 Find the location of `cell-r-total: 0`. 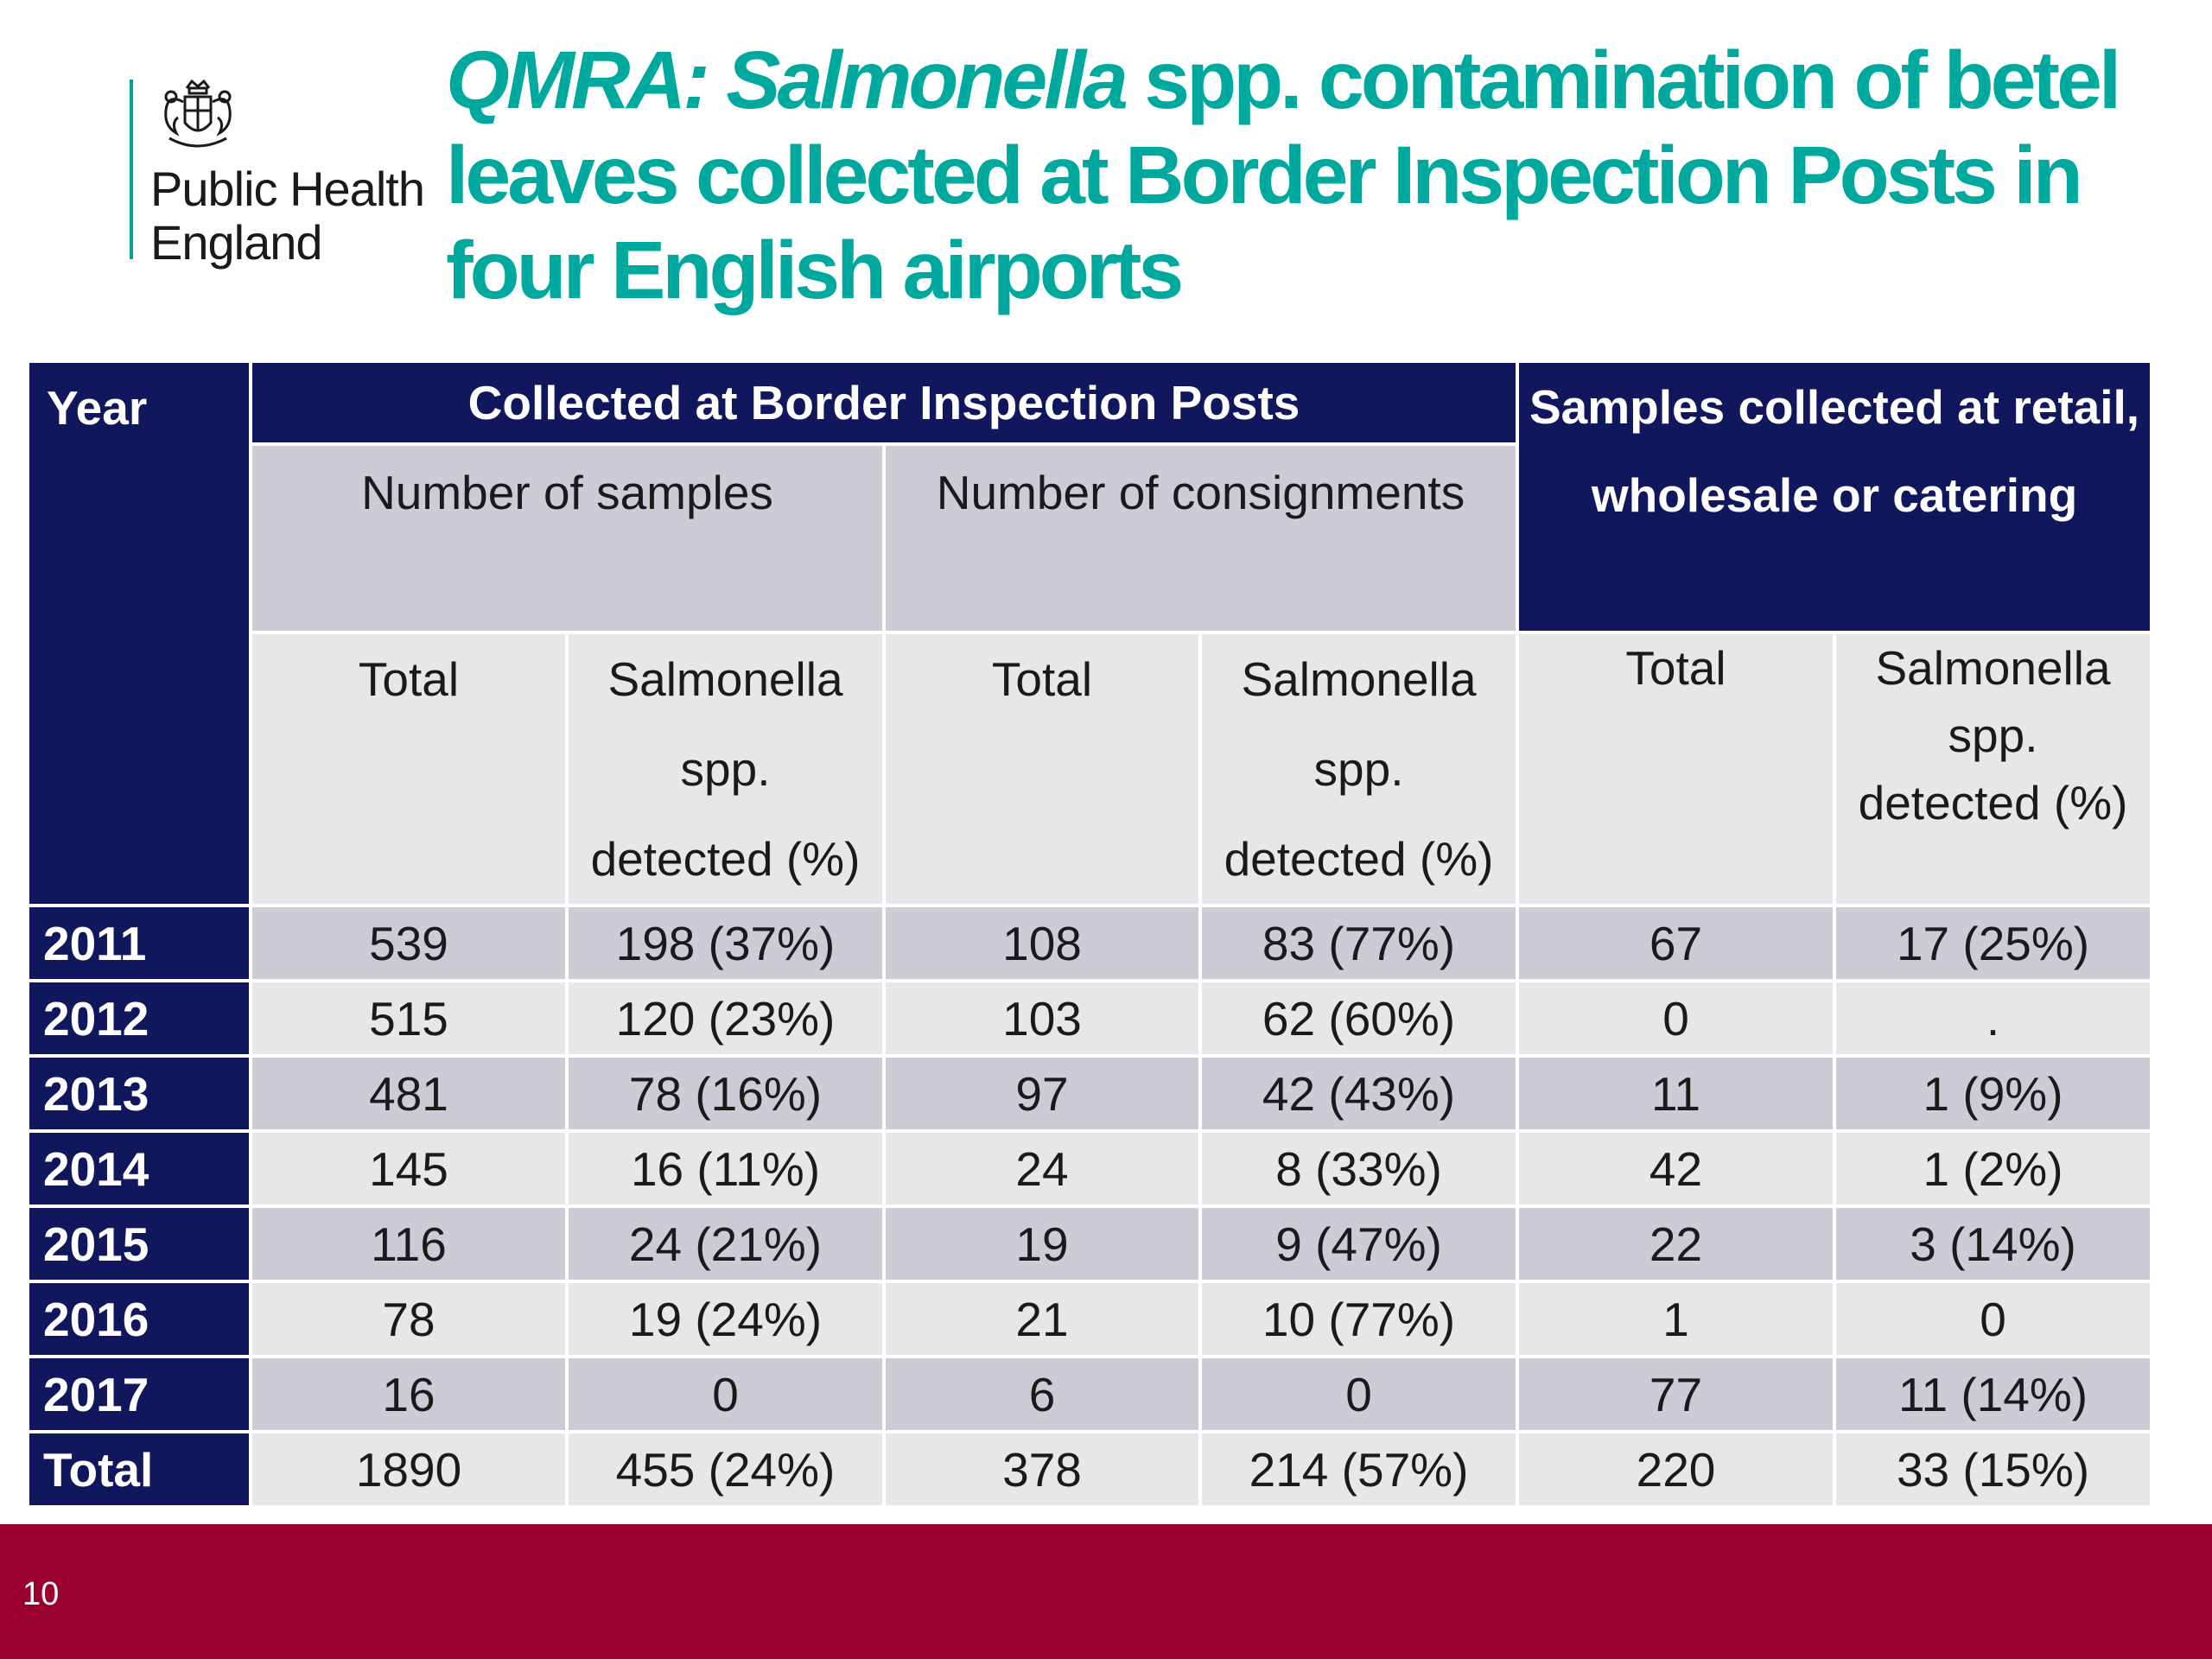

cell-r-total: 0 is located at coordinates (1676, 1018).